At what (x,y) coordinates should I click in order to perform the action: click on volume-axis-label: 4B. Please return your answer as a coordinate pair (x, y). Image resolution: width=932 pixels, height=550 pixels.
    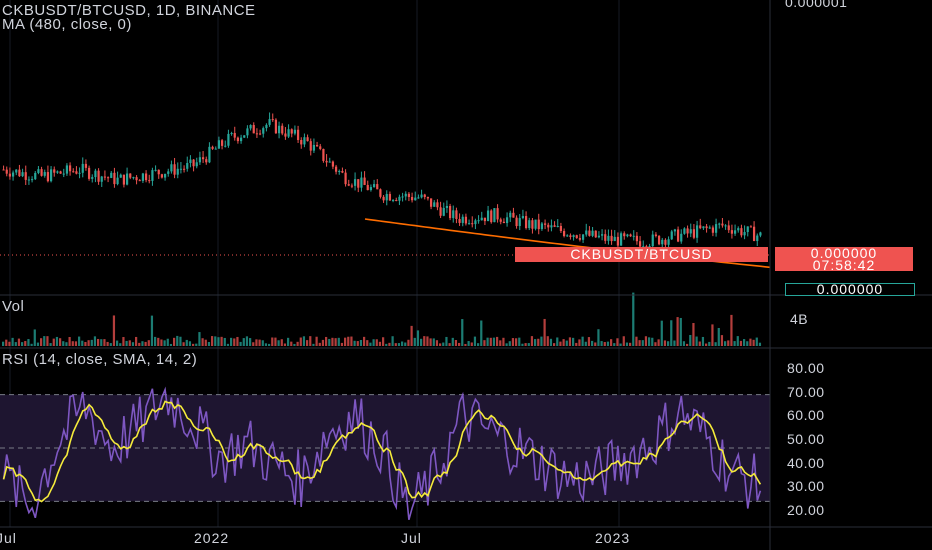
    Looking at the image, I should click on (799, 319).